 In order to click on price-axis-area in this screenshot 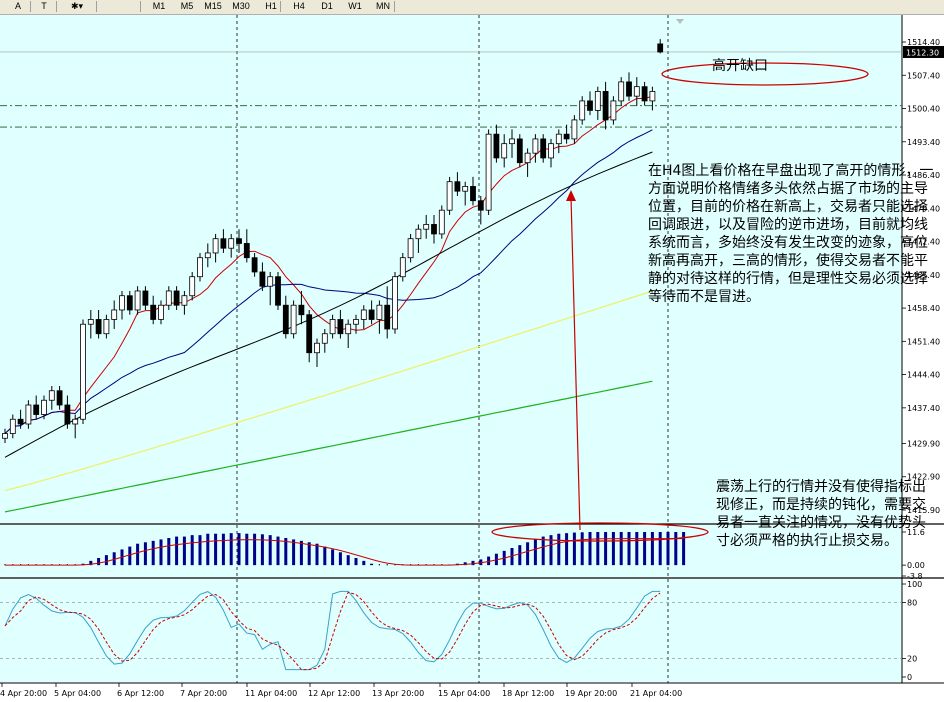, I will do `click(923, 358)`.